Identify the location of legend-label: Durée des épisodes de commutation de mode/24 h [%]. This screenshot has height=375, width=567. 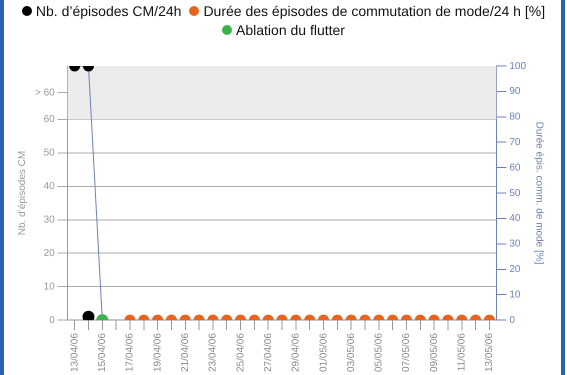
(374, 11).